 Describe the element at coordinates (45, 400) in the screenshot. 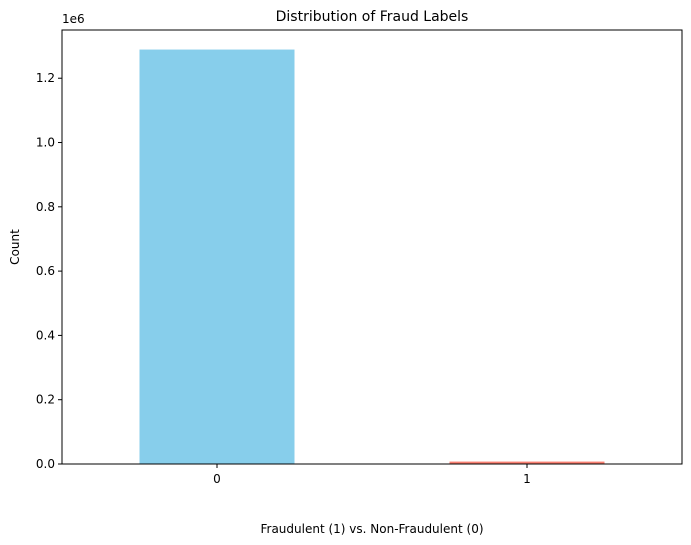

I see `y-tick-label: 0.2` at that location.